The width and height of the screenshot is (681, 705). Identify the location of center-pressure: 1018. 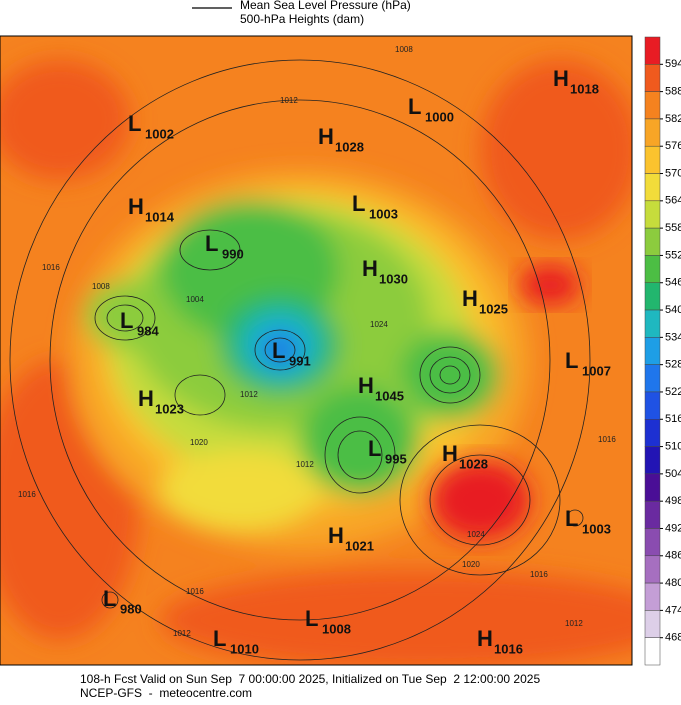
(584, 88).